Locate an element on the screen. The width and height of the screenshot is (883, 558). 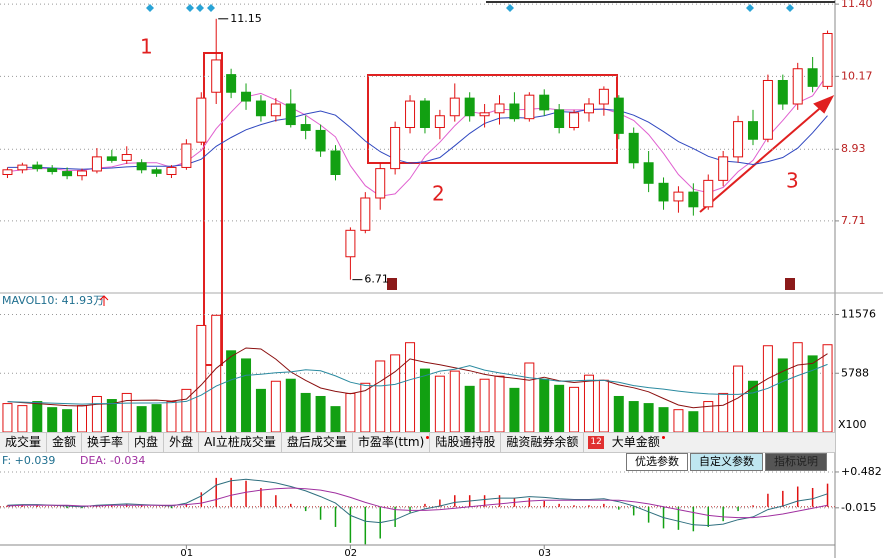
tab: 成交量 is located at coordinates (24, 442).